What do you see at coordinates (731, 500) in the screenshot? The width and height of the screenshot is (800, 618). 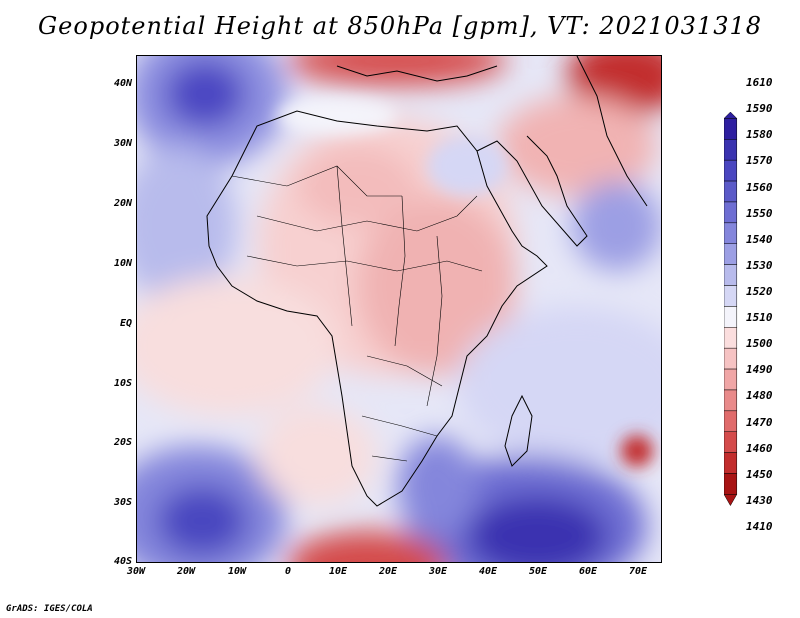 I see `colorbar-bottom-arrow` at bounding box center [731, 500].